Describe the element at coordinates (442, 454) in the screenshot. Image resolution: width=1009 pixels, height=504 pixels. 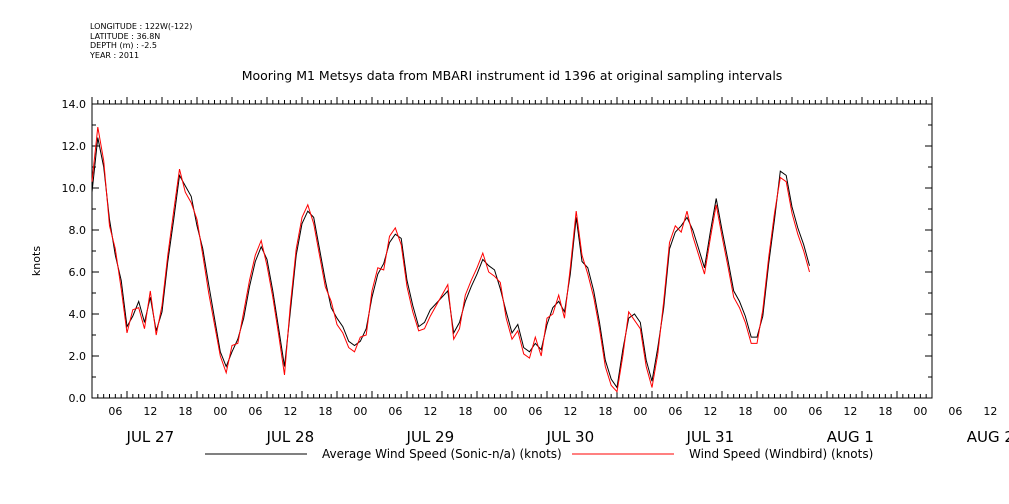
I see `legend-label-average: Average Wind Speed (Sonic-n/a) (knots)` at that location.